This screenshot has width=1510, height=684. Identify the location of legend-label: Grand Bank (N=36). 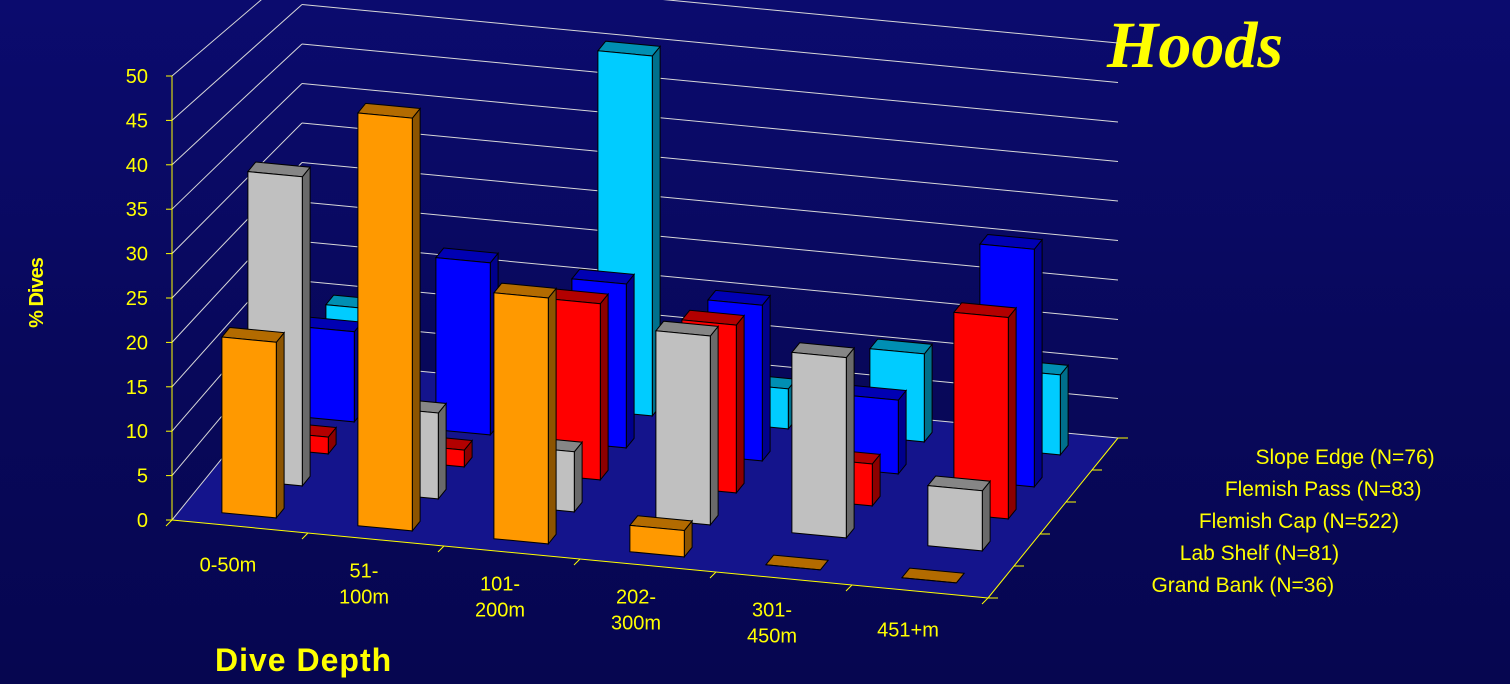
(1242, 585).